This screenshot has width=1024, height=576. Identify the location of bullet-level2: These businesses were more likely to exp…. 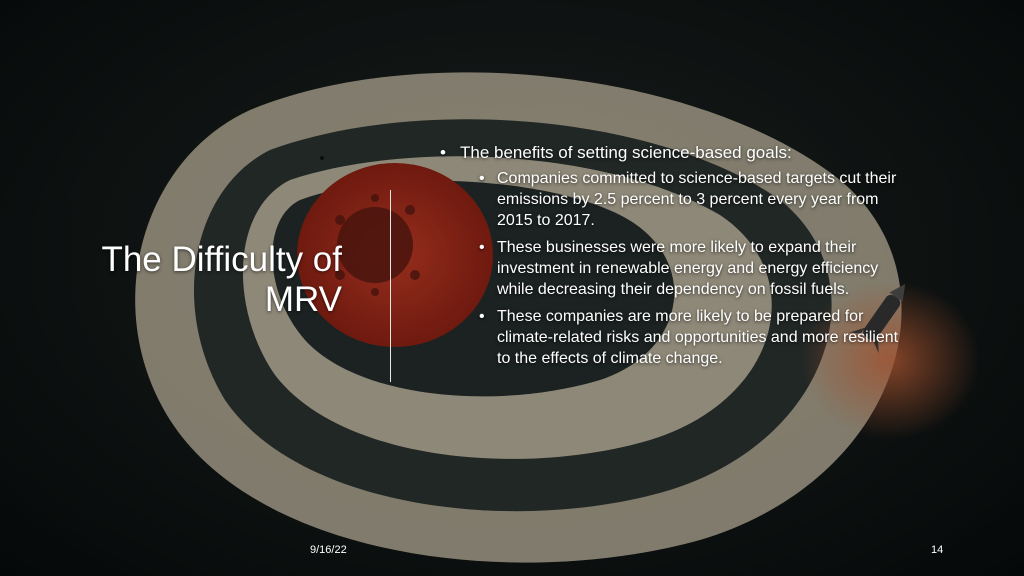
(692, 268).